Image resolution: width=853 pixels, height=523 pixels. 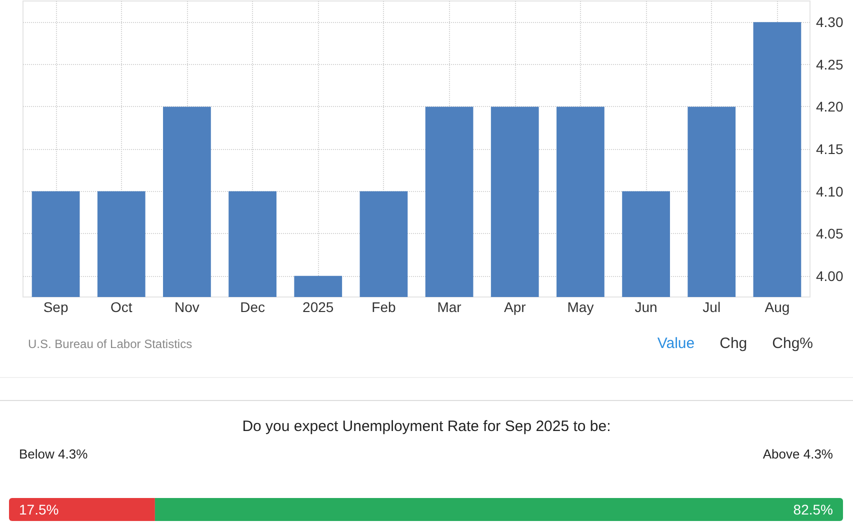 What do you see at coordinates (734, 343) in the screenshot?
I see `text: Chg` at bounding box center [734, 343].